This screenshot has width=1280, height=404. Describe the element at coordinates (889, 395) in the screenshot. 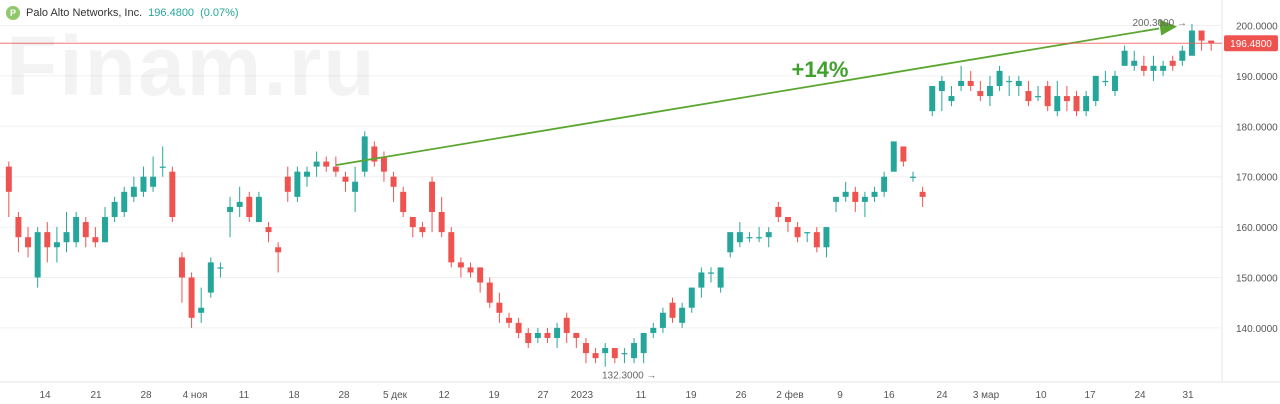

I see `x-tick-label: 16` at that location.